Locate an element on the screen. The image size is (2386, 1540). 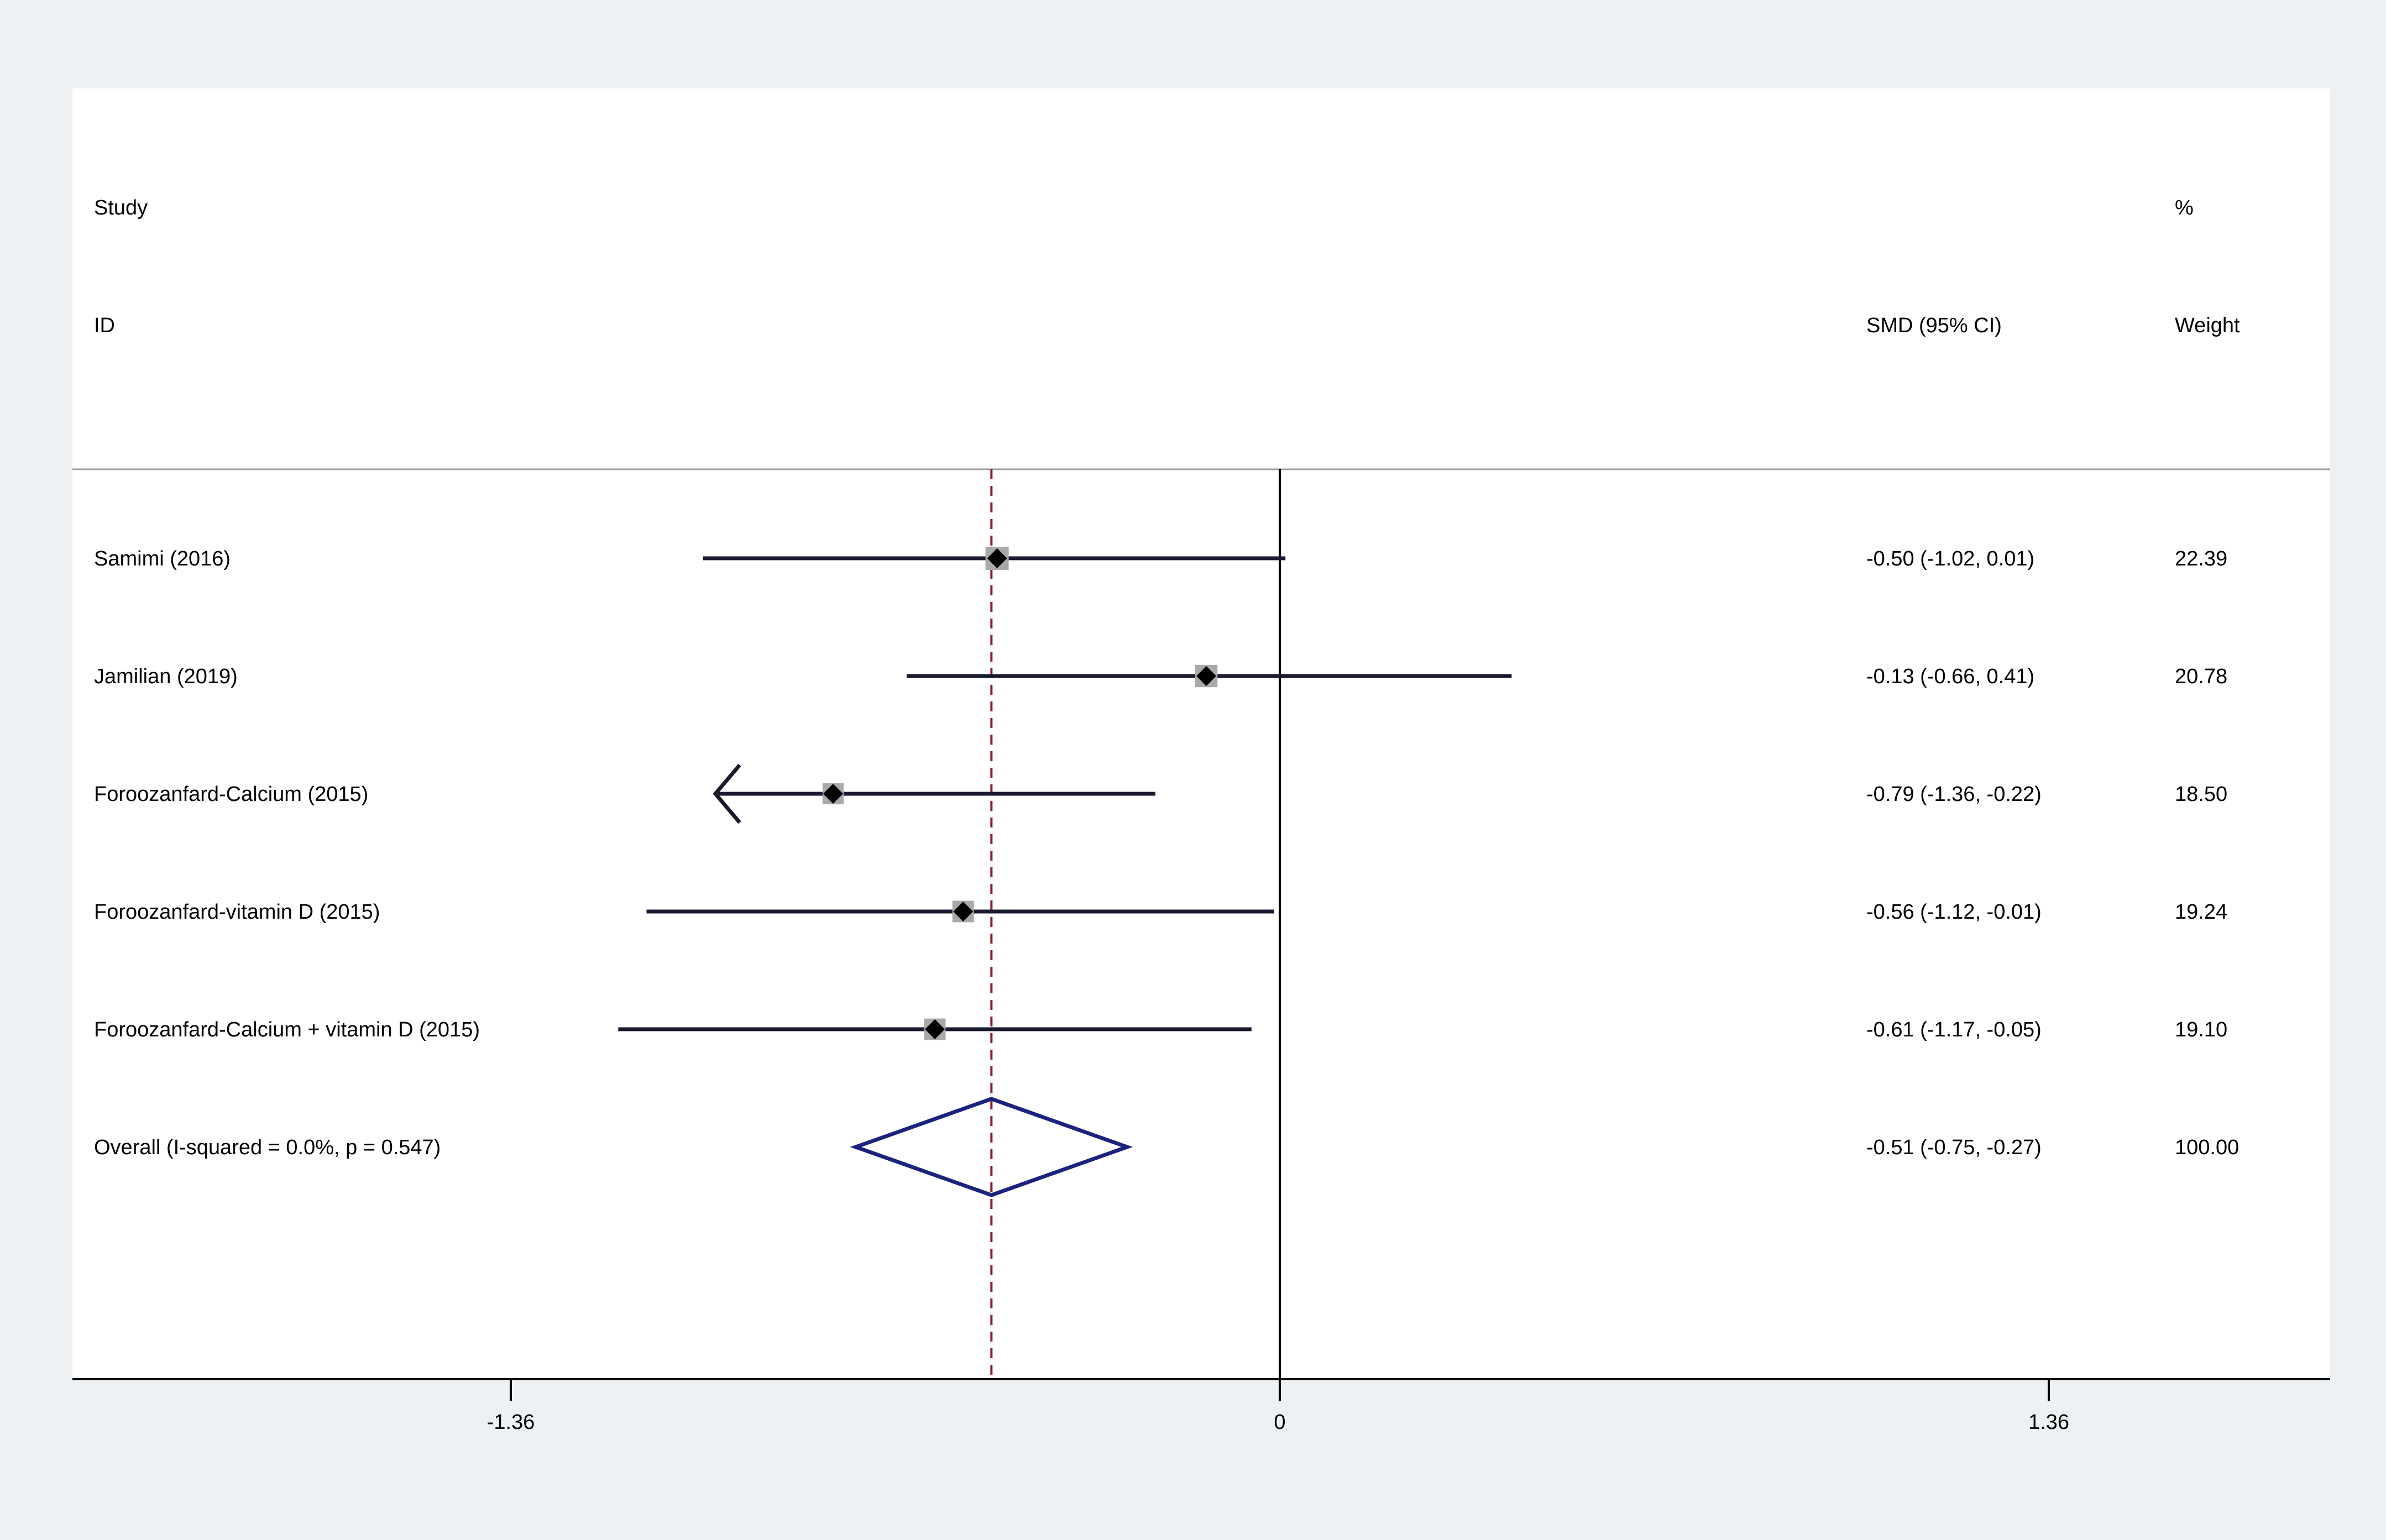
study-label: Jamilian (2019) is located at coordinates (166, 676).